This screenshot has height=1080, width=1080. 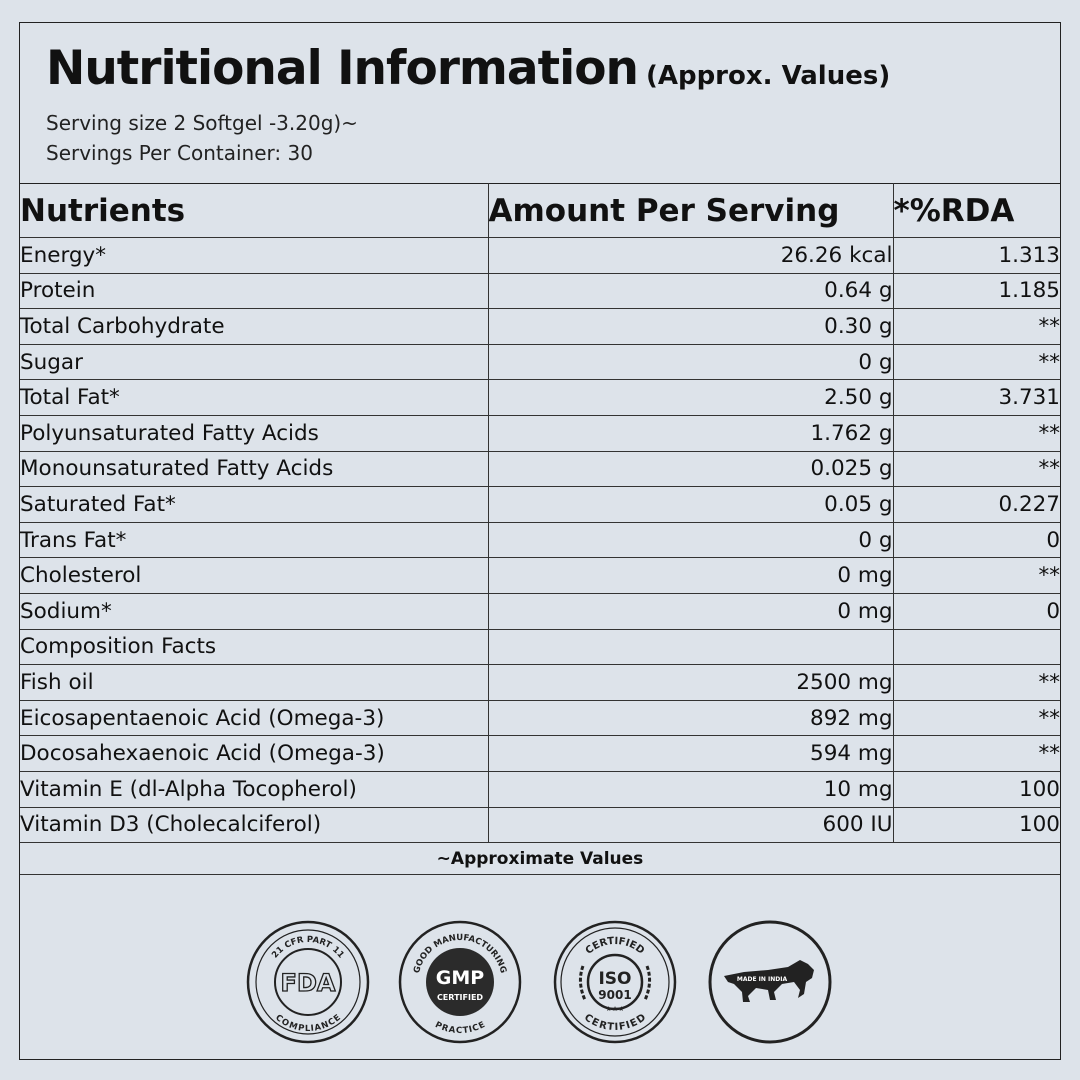 What do you see at coordinates (254, 647) in the screenshot?
I see `nutrient-cell: Composition Facts` at bounding box center [254, 647].